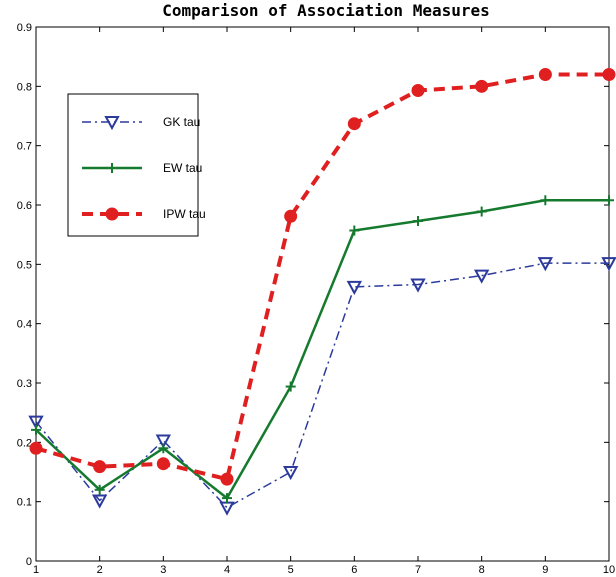 This screenshot has height=577, width=616. I want to click on x-tick-label: 3, so click(163, 570).